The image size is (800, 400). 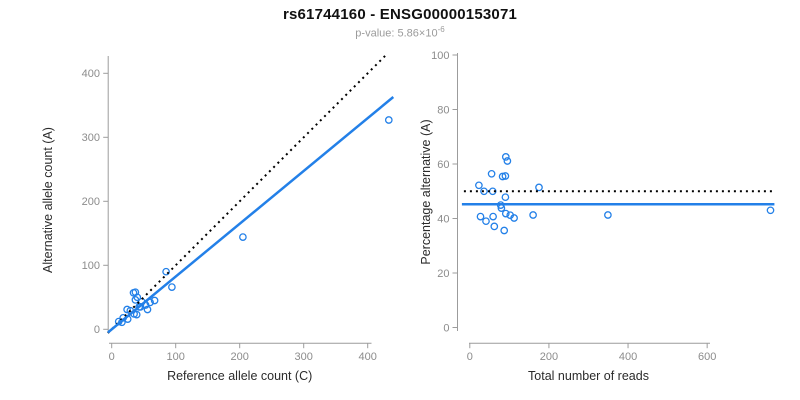 What do you see at coordinates (588, 376) in the screenshot?
I see `x-axis-title: Total number of reads` at bounding box center [588, 376].